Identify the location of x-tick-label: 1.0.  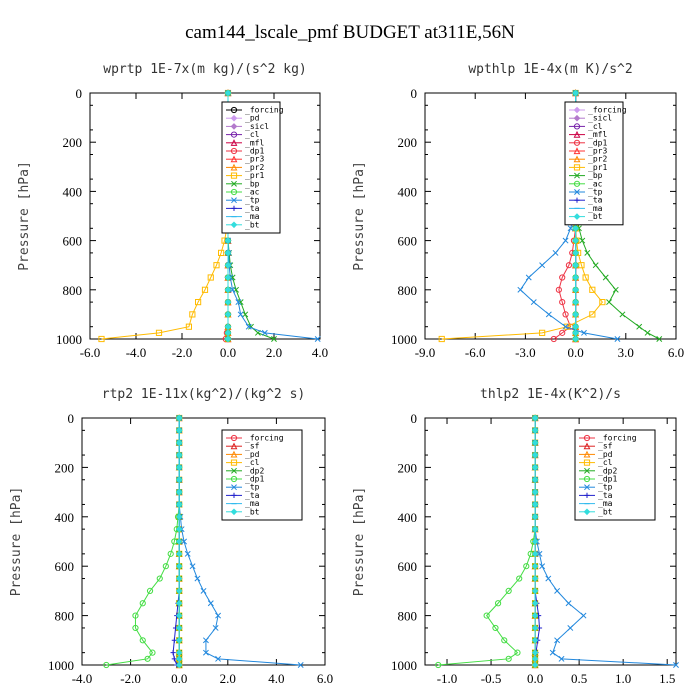
(623, 678).